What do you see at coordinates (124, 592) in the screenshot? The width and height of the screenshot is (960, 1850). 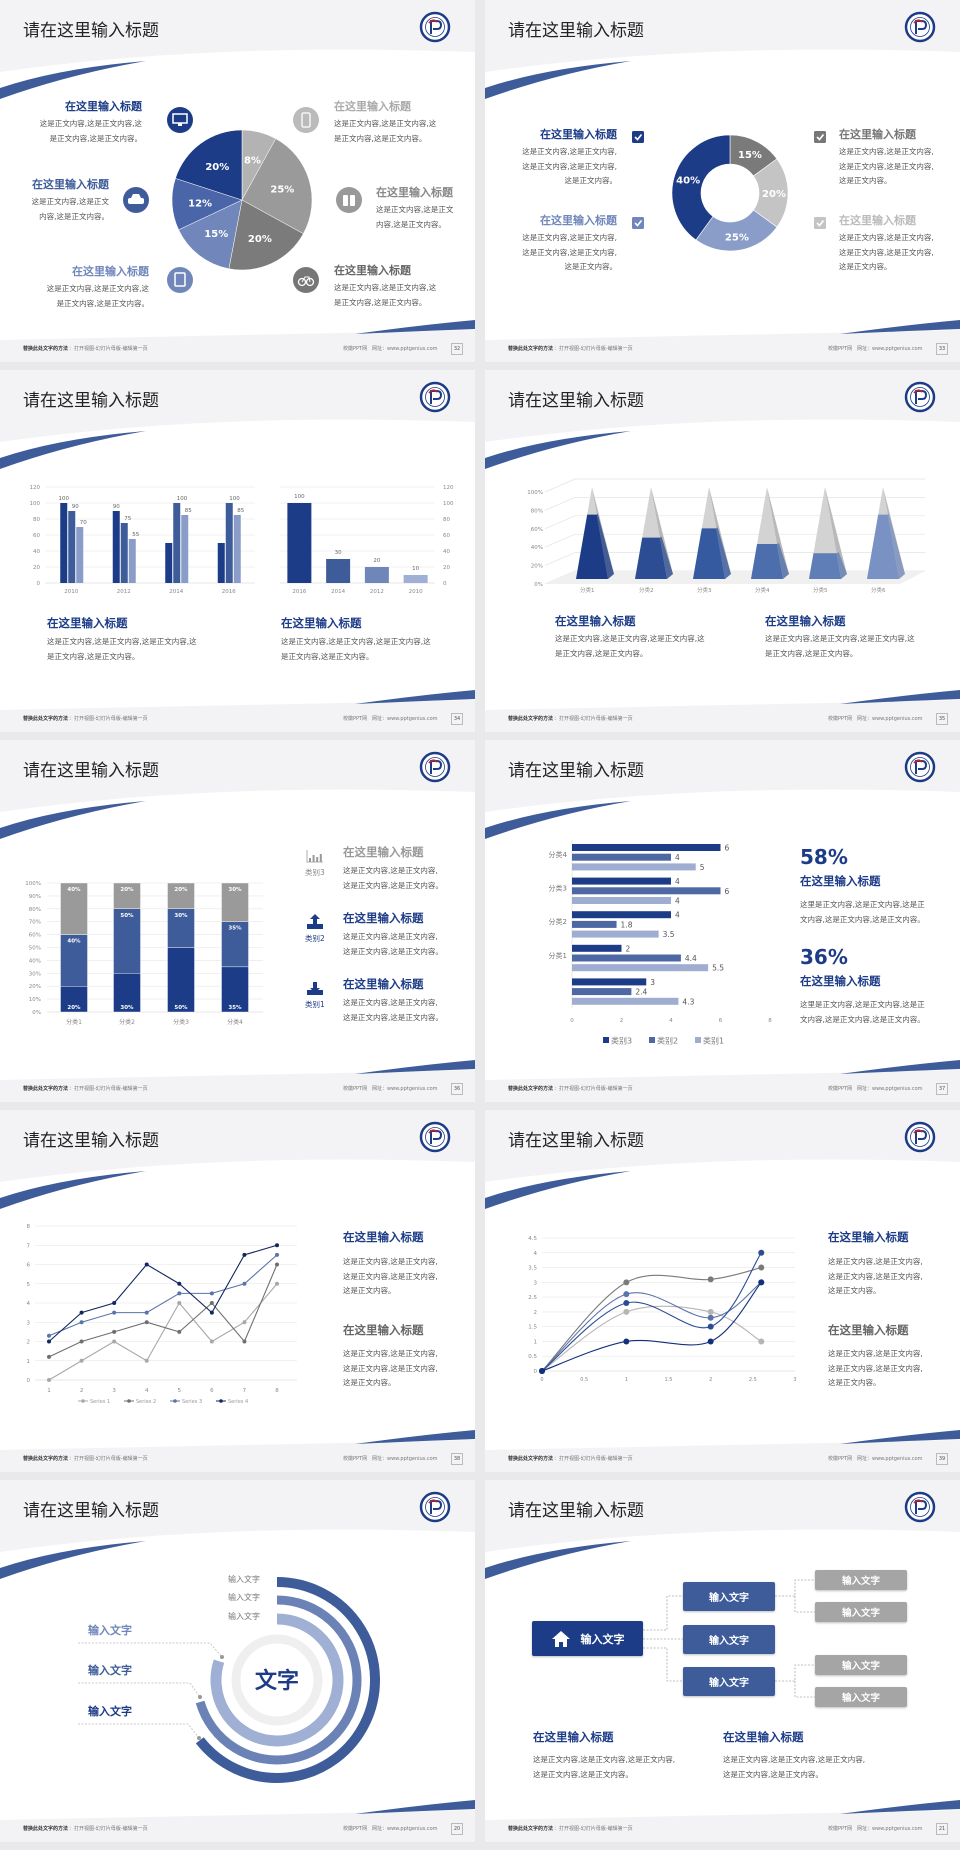 I see `x-tick-label: 2012` at bounding box center [124, 592].